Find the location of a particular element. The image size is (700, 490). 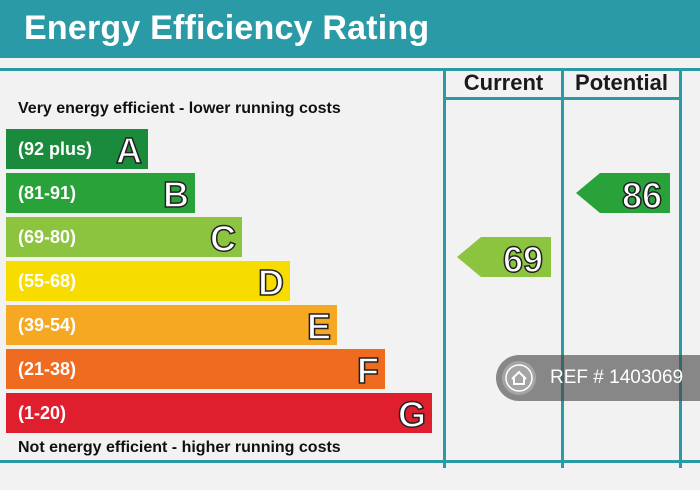

band-letter: G is located at coordinates (412, 414).